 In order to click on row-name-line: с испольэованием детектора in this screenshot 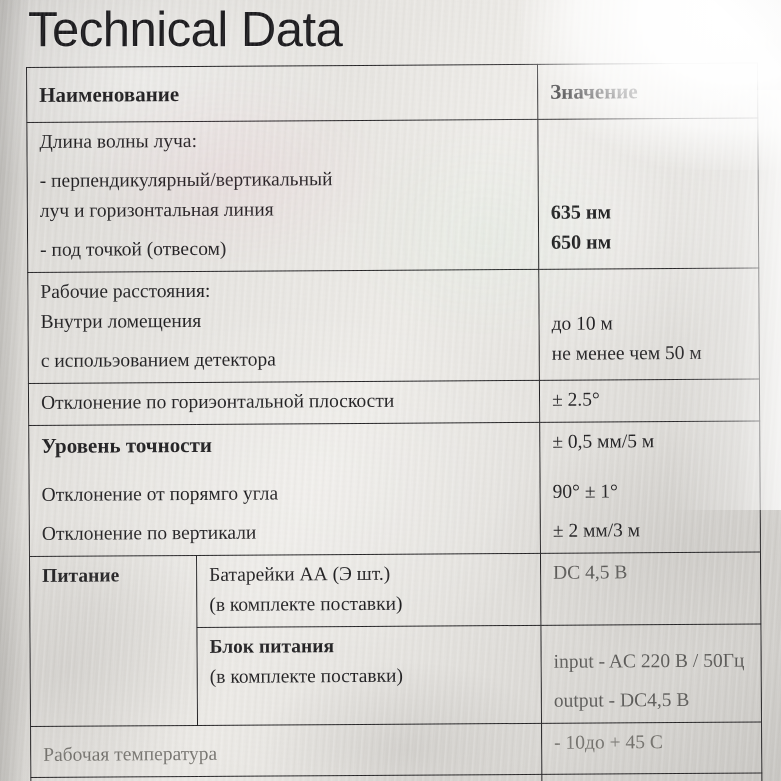, I will do `click(158, 360)`.